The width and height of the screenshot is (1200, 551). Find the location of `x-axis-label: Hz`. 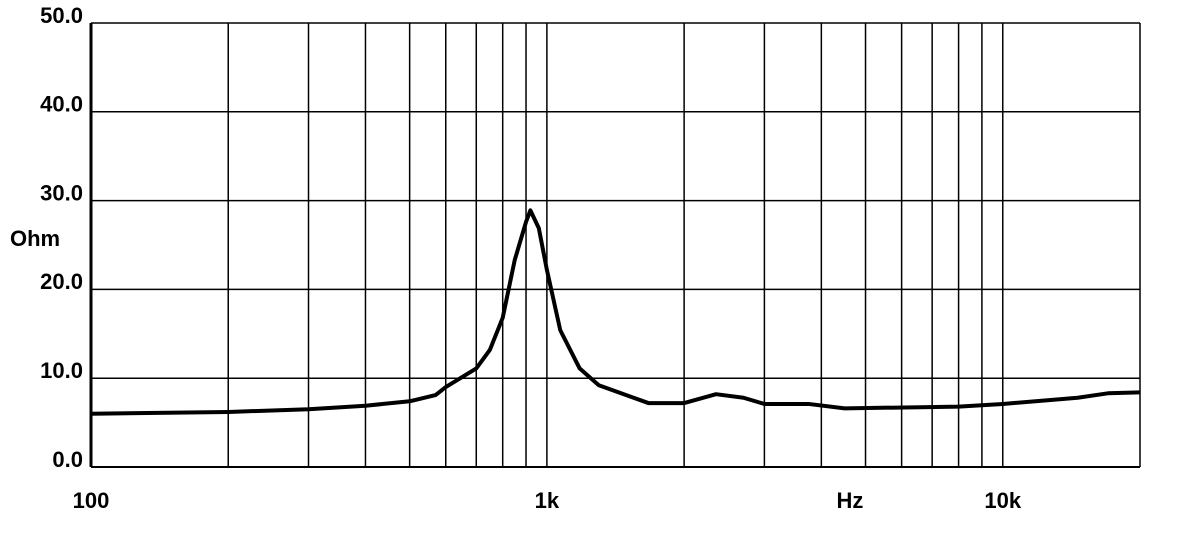

x-axis-label: Hz is located at coordinates (850, 500).